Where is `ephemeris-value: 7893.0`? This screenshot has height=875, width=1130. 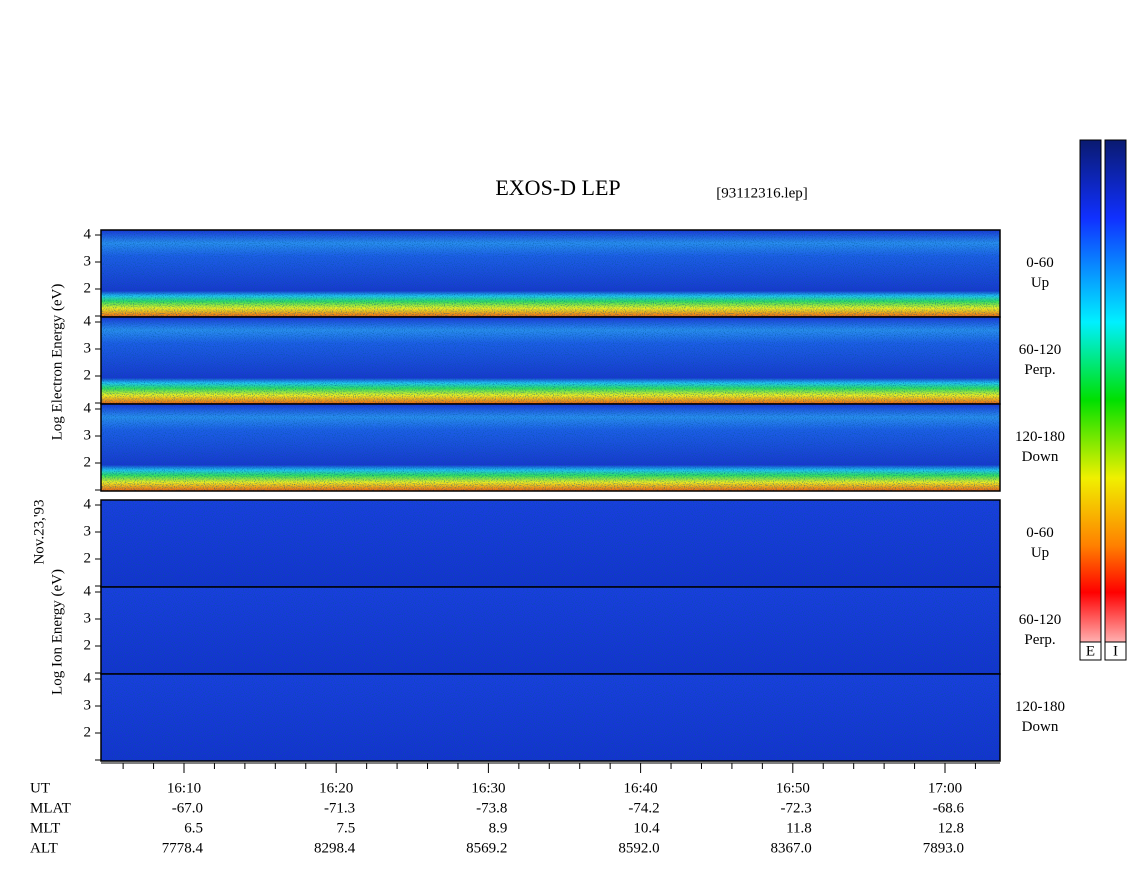
ephemeris-value: 7893.0 is located at coordinates (943, 848).